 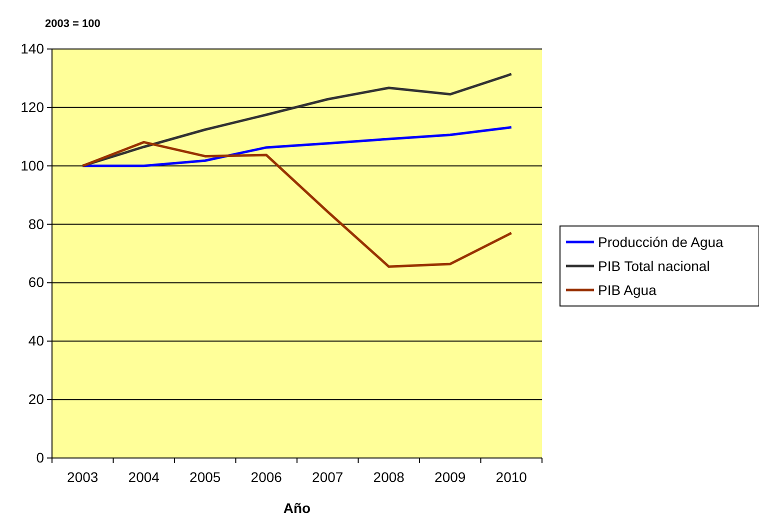 I want to click on x-tick-label: 2009, so click(x=450, y=476).